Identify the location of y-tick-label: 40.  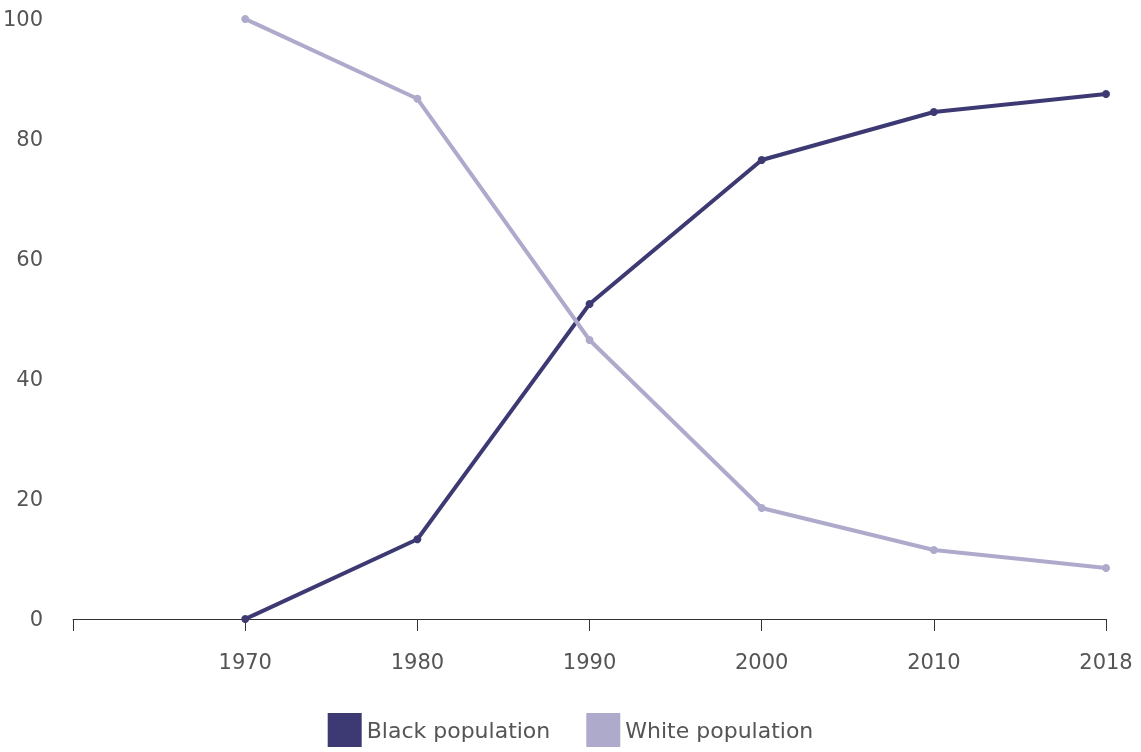
(30, 379).